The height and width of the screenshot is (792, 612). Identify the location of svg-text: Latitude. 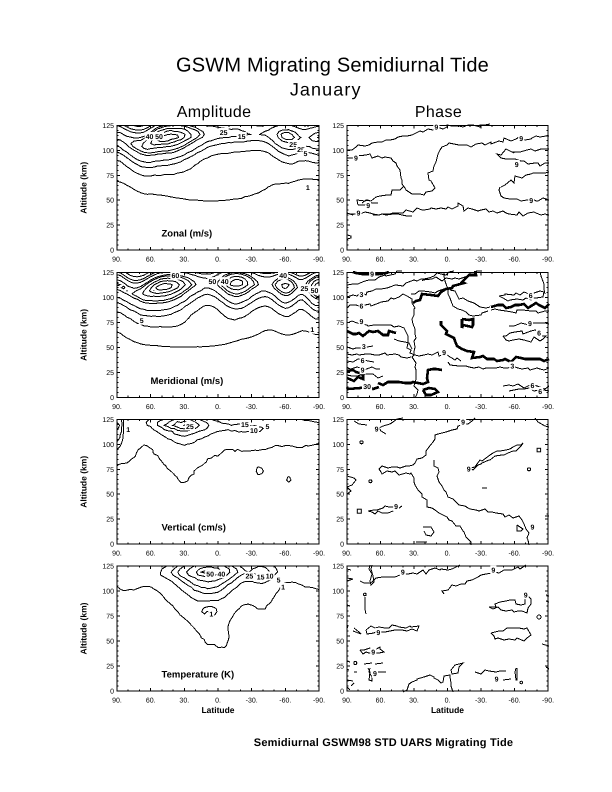
(447, 710).